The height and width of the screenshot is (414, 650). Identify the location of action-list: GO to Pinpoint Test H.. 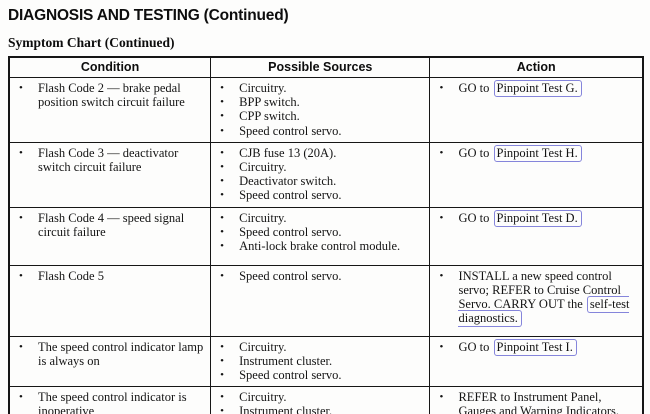
(534, 153).